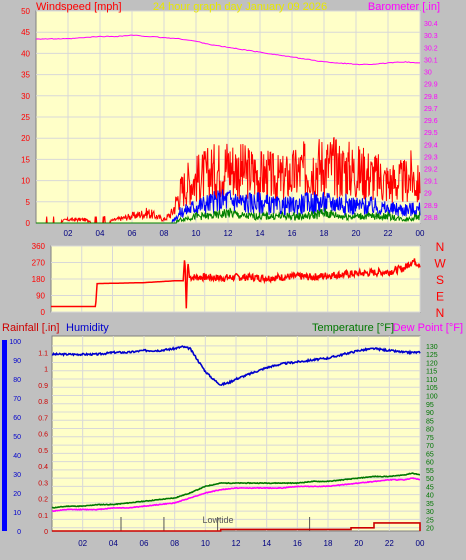  Describe the element at coordinates (240, 7) in the screenshot. I see `chart-title: 24 hour graph day January 09 2026` at that location.